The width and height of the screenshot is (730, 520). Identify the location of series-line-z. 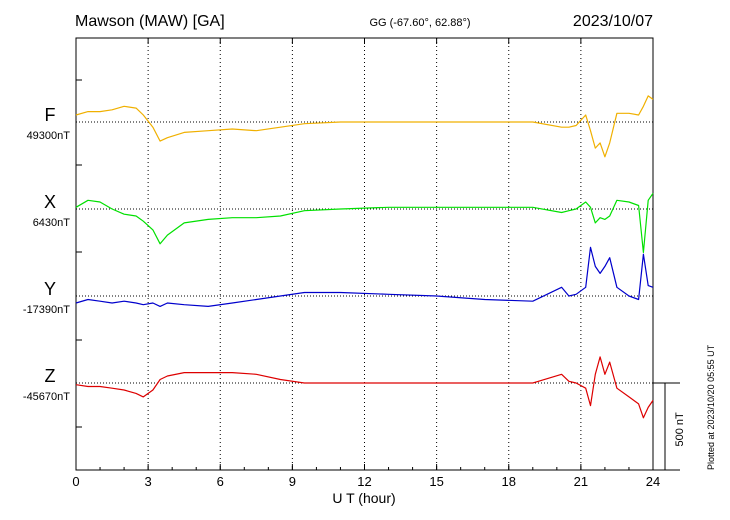
(364, 387).